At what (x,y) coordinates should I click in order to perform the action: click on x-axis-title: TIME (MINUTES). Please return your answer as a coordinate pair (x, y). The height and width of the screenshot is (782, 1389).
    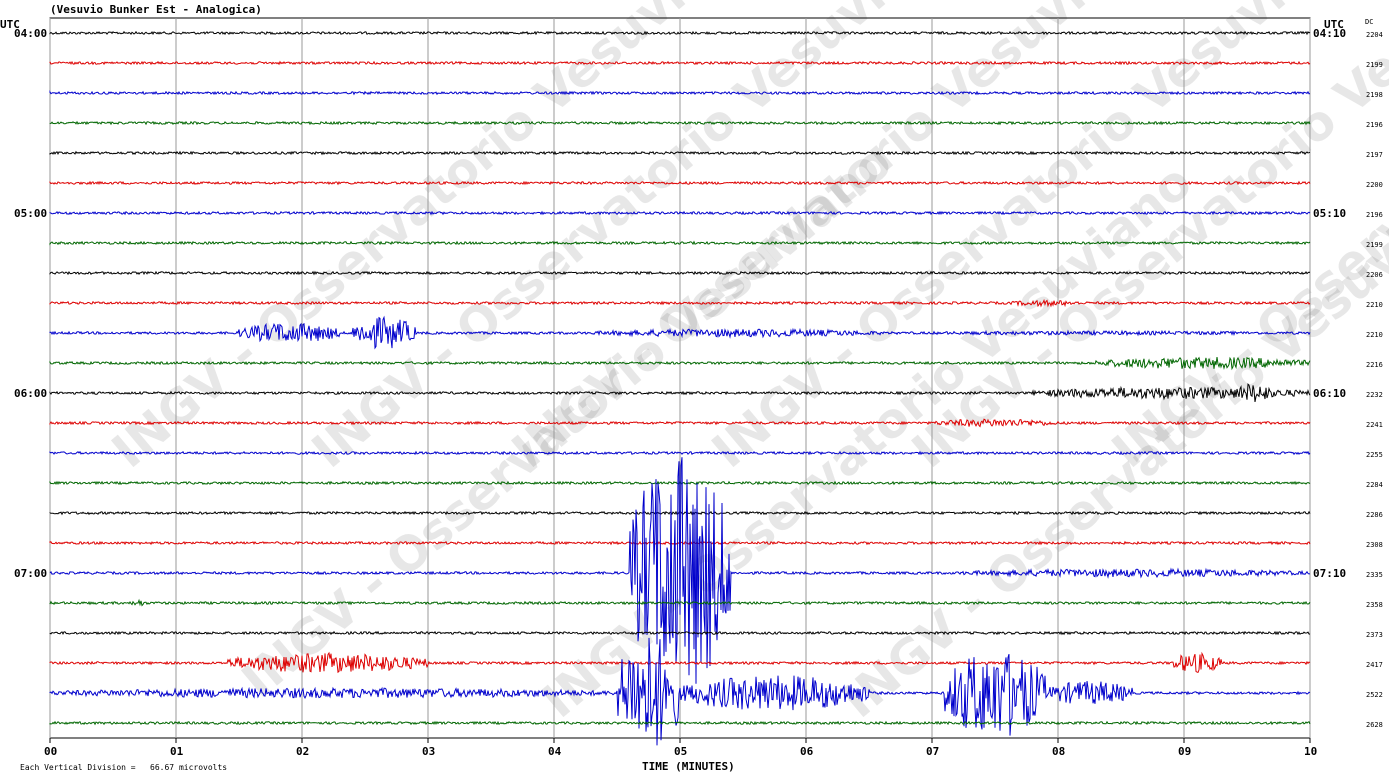
    Looking at the image, I should click on (688, 766).